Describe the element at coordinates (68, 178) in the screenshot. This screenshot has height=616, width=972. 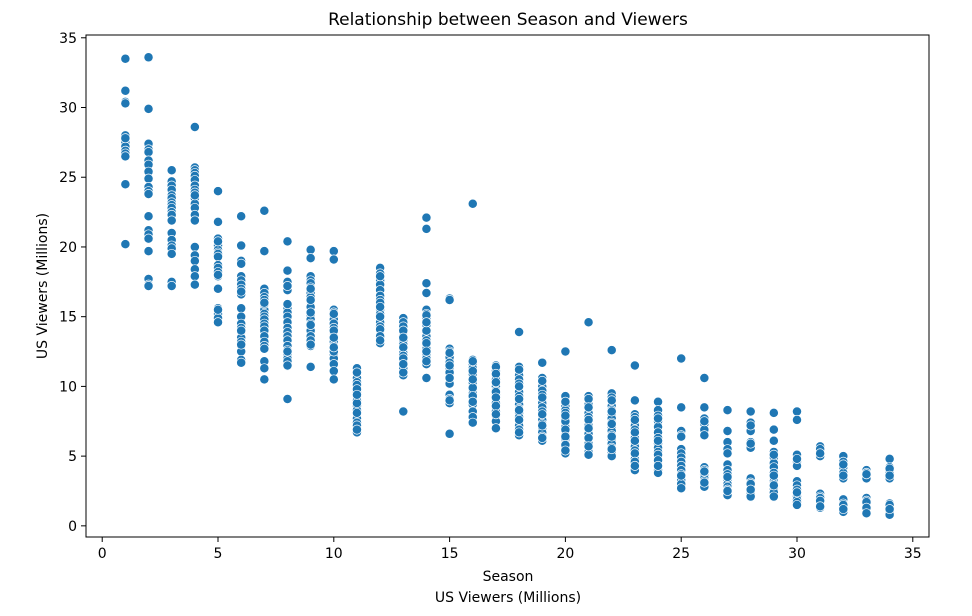
I see `y-tick-label: 25` at that location.